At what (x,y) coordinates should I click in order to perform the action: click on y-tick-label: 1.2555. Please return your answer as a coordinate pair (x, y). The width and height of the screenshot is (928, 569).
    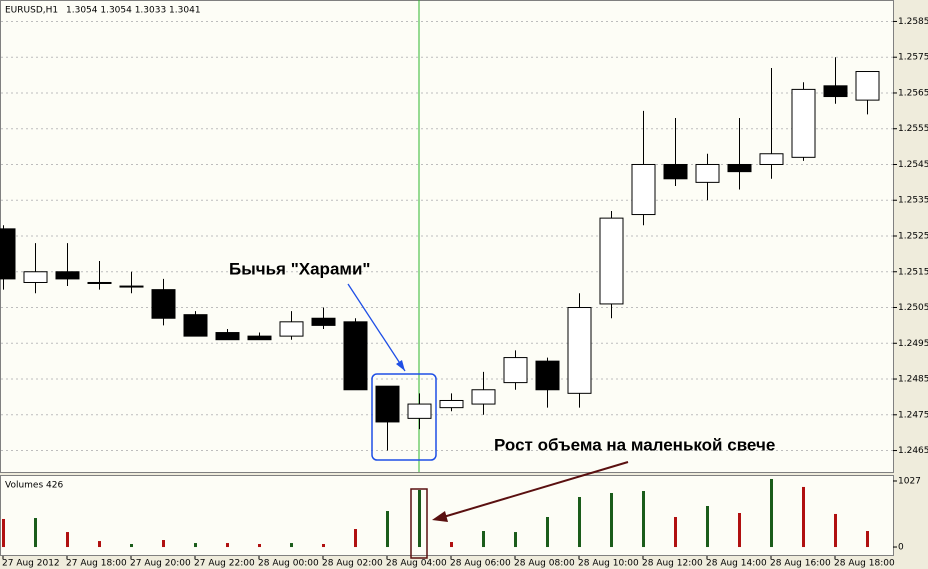
    Looking at the image, I should click on (913, 129).